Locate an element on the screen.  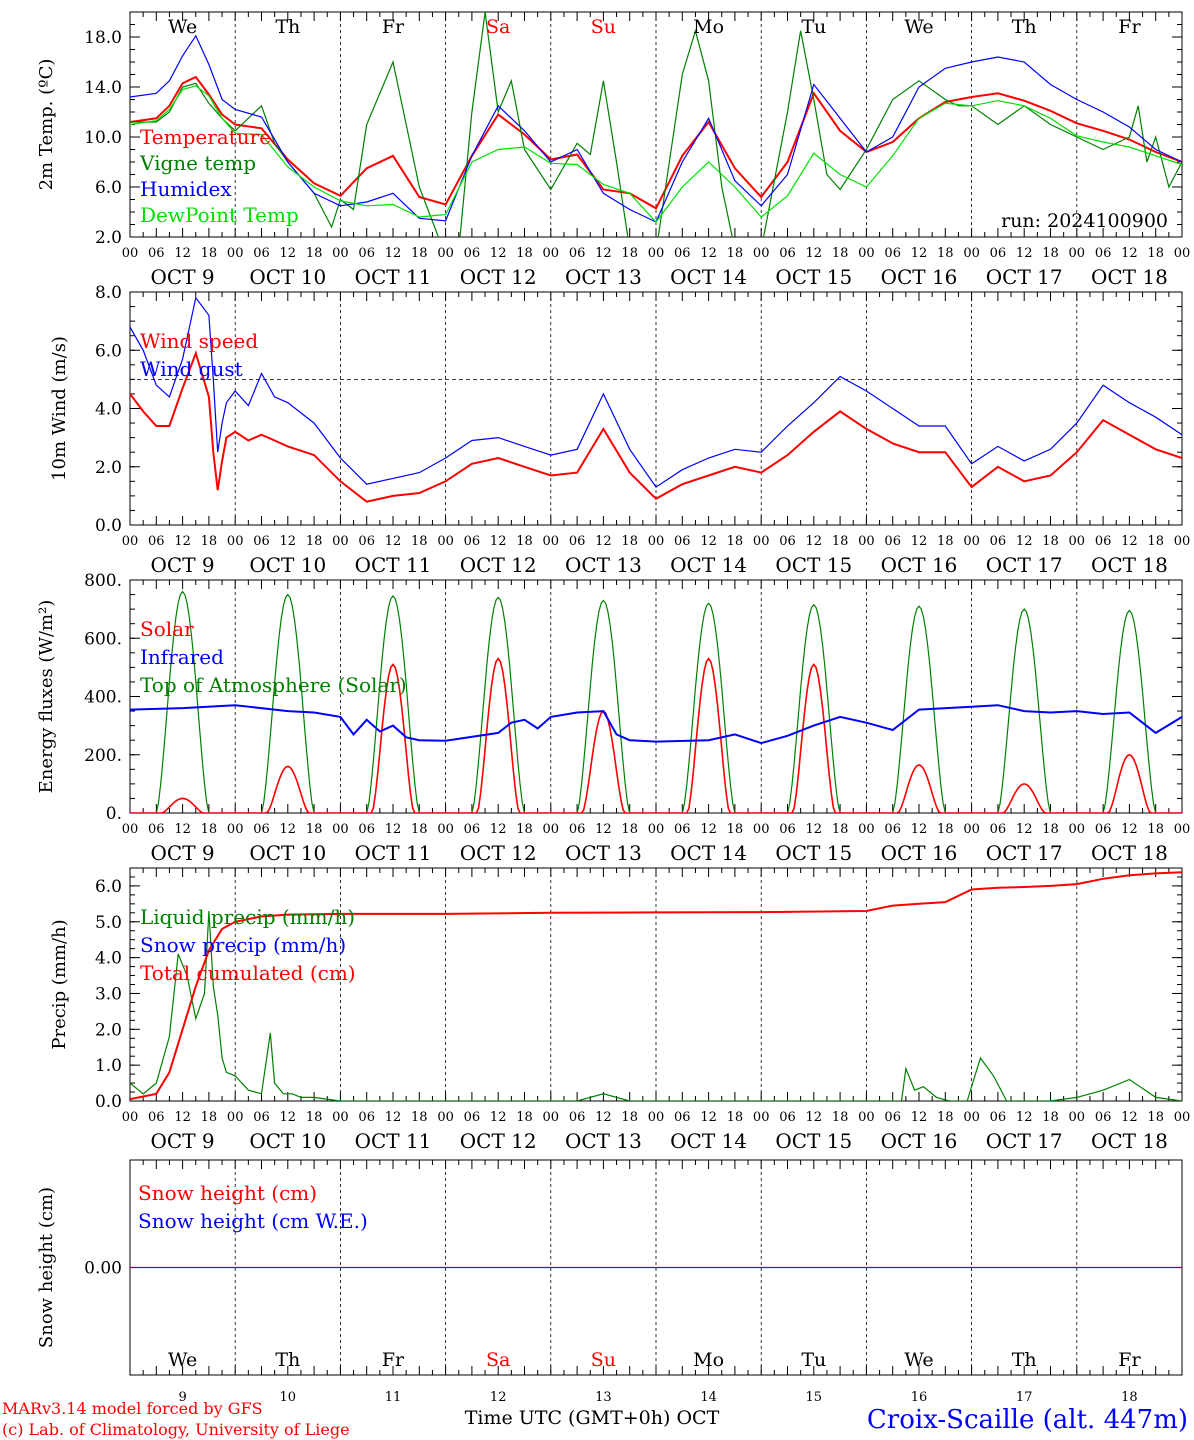
day-number-label: 16 is located at coordinates (919, 1397).